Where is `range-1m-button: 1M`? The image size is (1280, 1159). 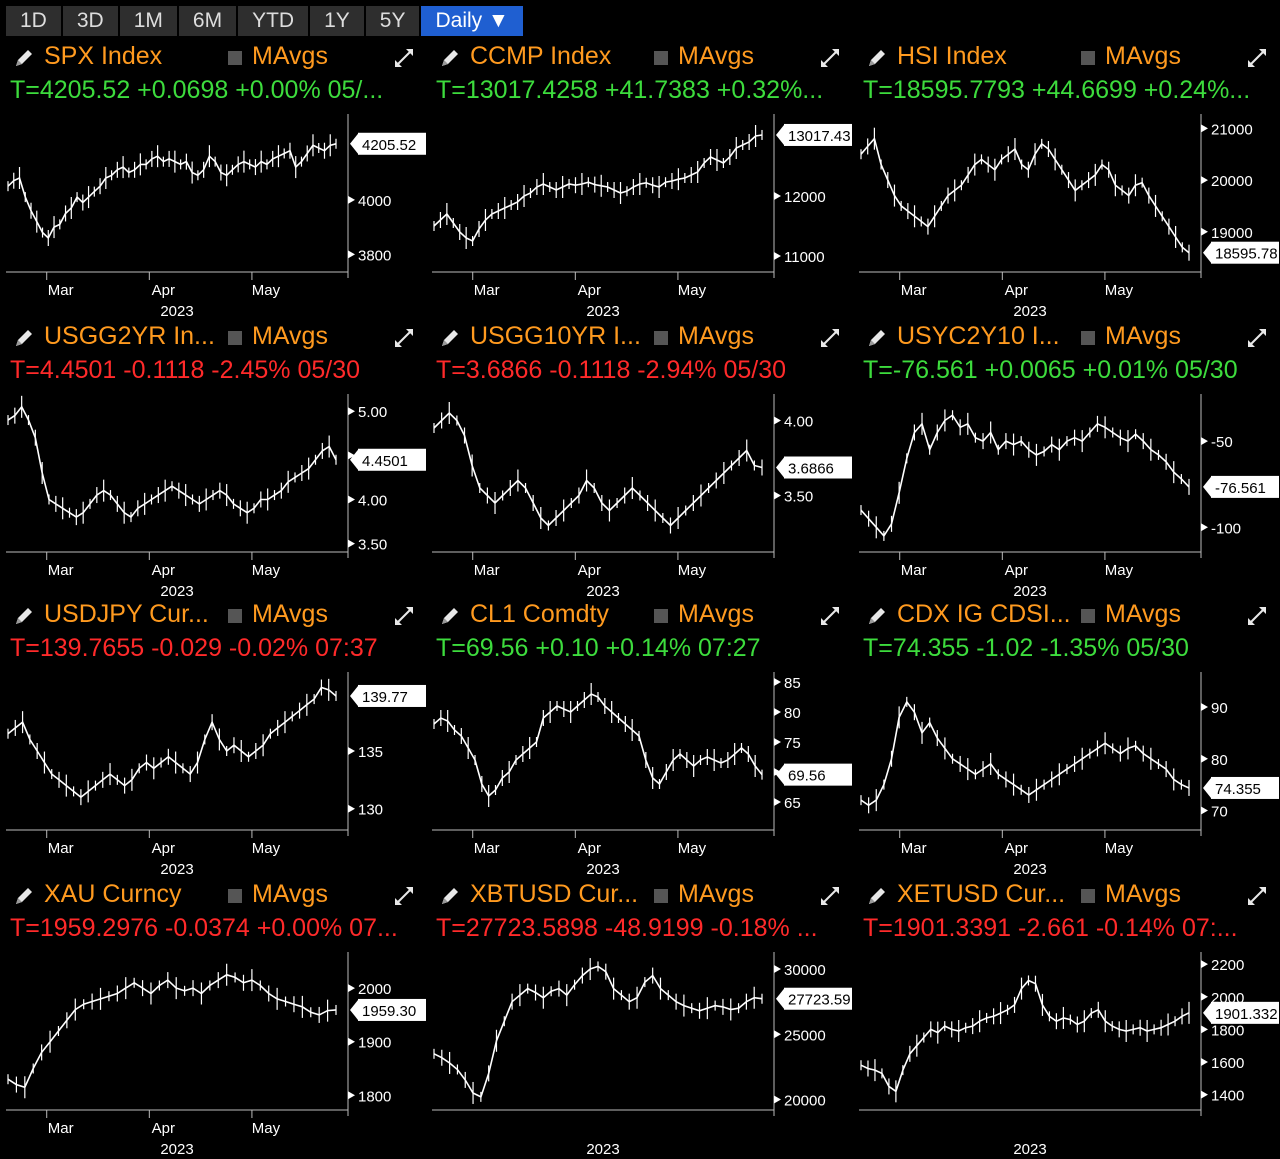 range-1m-button: 1M is located at coordinates (148, 21).